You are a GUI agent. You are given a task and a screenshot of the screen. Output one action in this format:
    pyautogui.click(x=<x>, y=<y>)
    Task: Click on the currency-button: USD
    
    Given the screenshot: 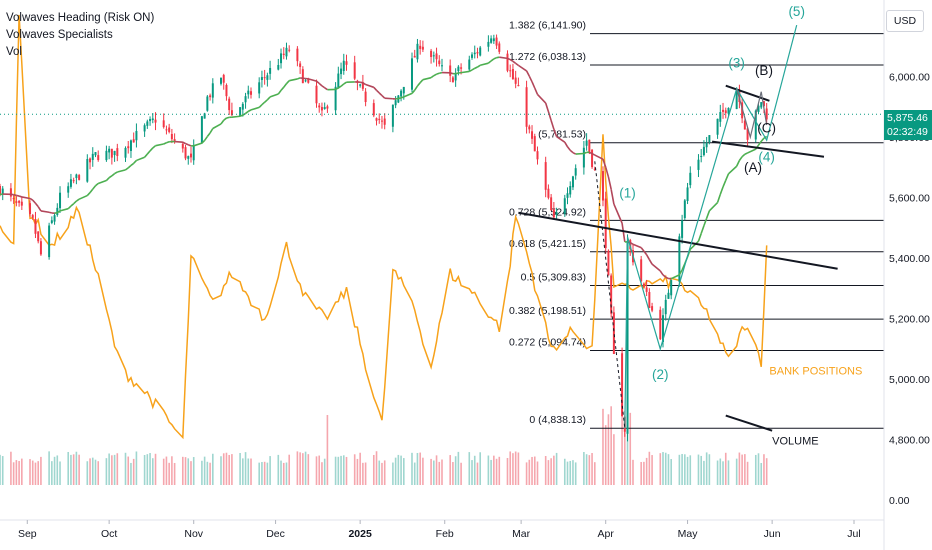 What is the action you would take?
    pyautogui.click(x=905, y=21)
    